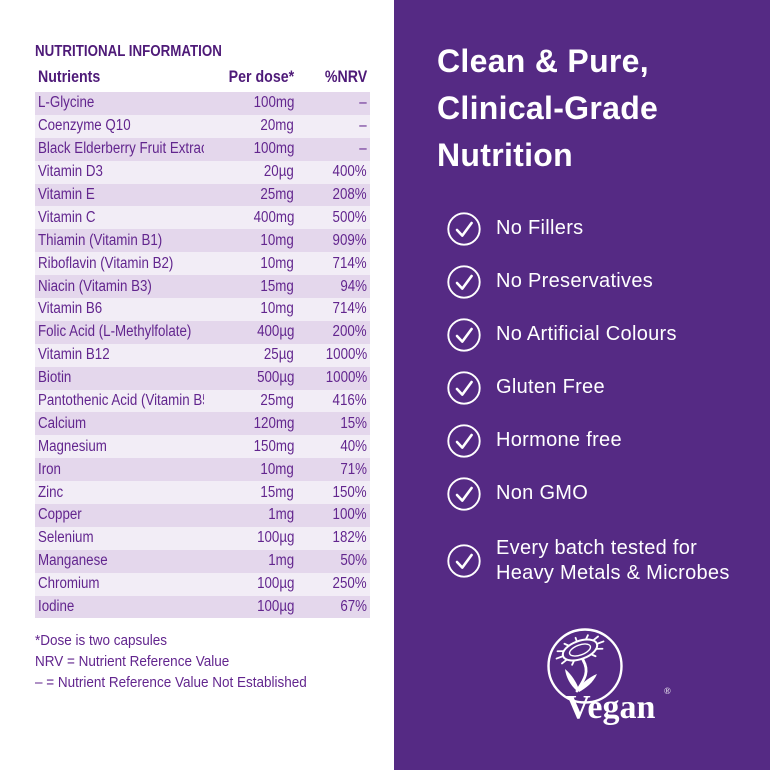 The height and width of the screenshot is (770, 770). I want to click on dose-cell: 120mg, so click(273, 423).